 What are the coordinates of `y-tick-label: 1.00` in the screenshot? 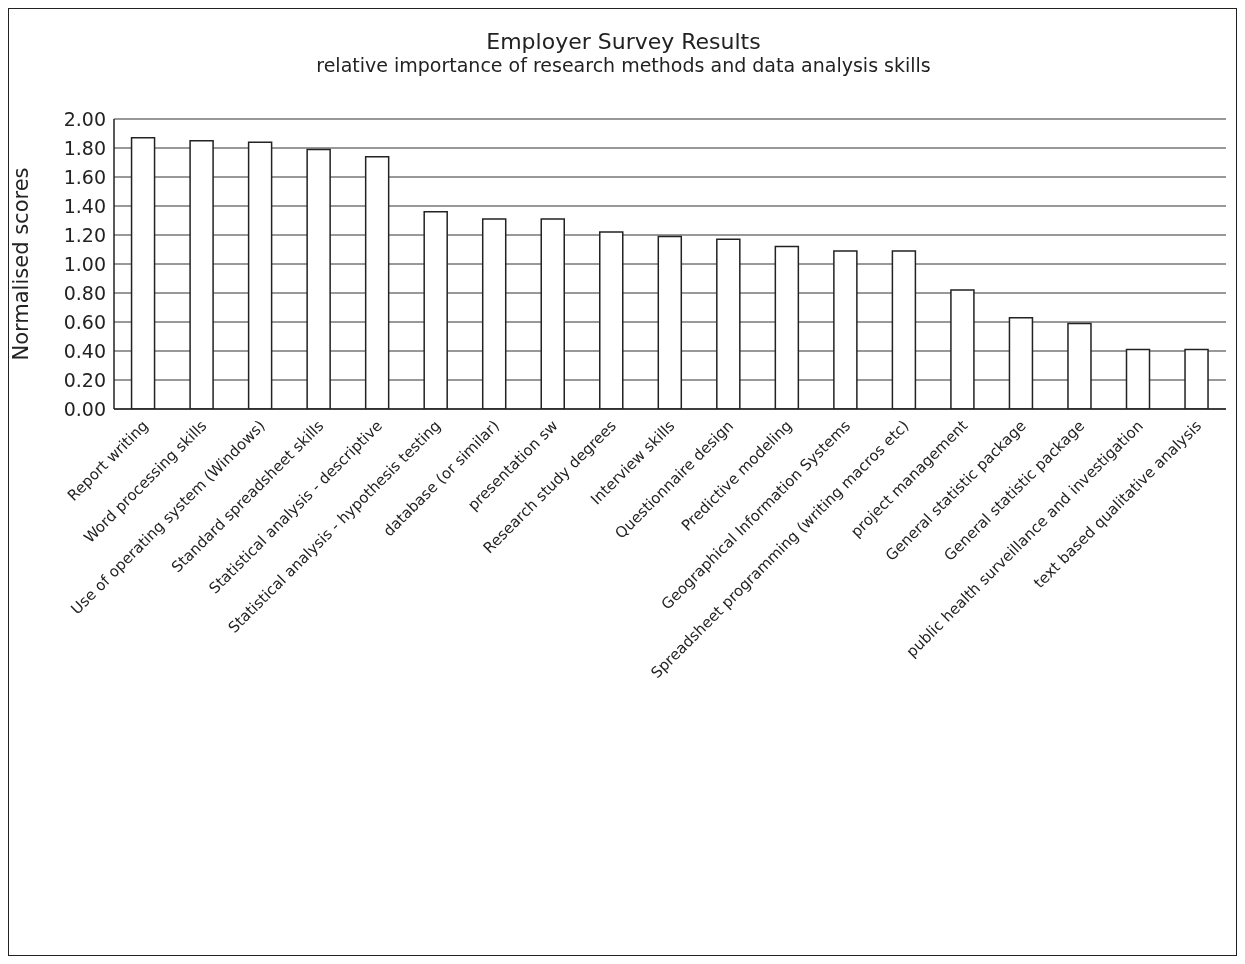 It's located at (84, 263).